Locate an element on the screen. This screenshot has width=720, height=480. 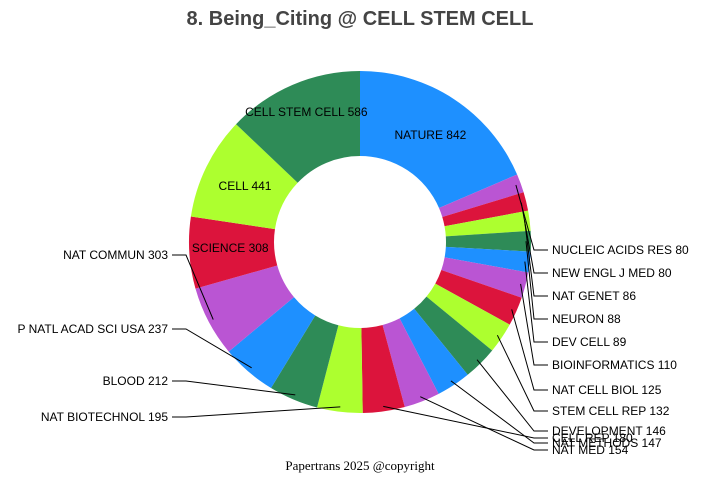
label-nat-cell-biol: NAT CELL BIOL 125 is located at coordinates (607, 390).